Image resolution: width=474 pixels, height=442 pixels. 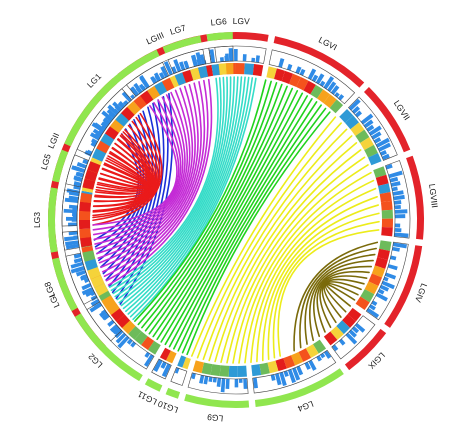 I want to click on hist-frame-lgiv, so click(x=387, y=281).